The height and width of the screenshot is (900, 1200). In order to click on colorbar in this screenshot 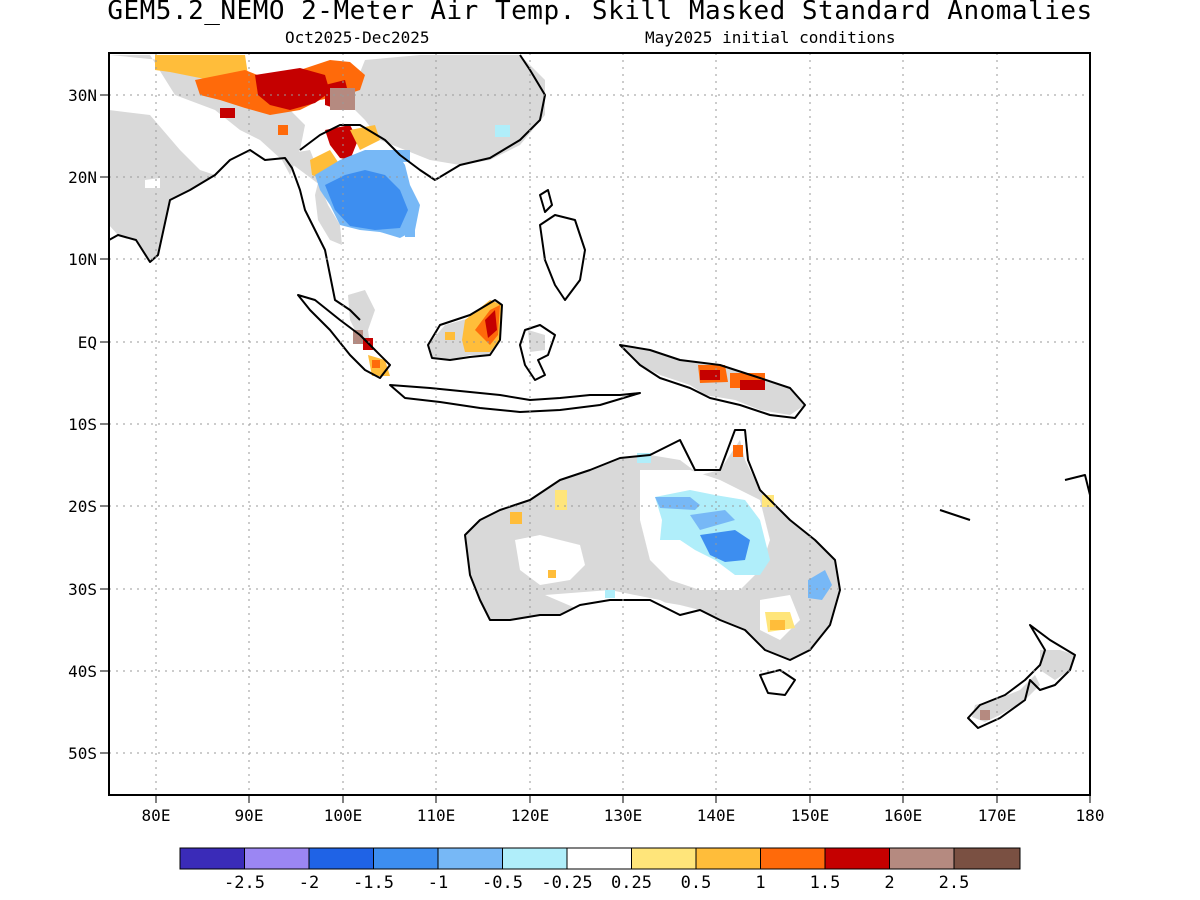, I will do `click(600, 858)`.